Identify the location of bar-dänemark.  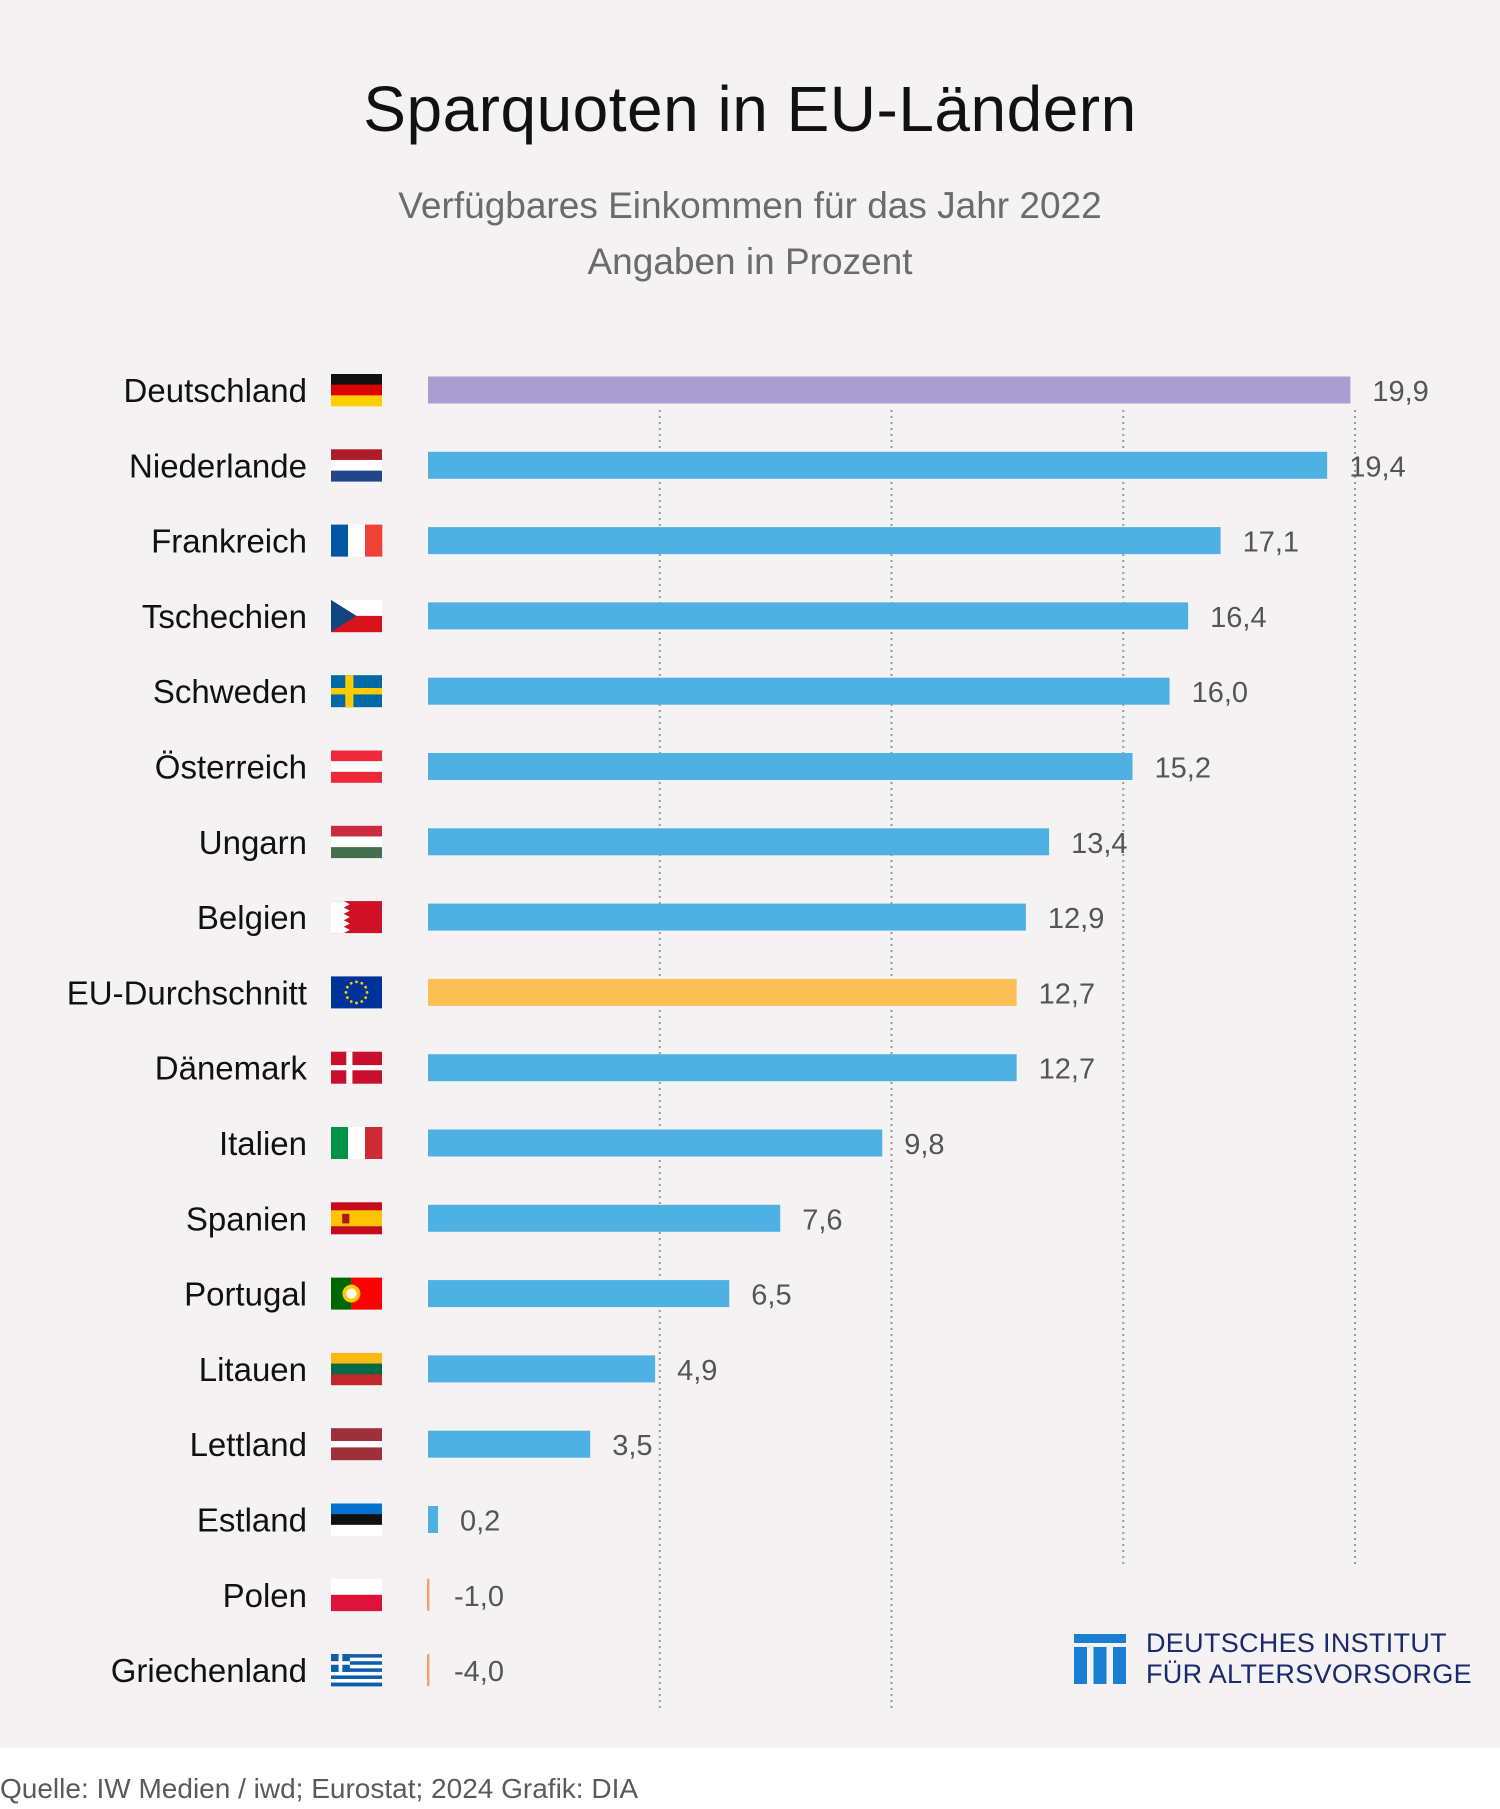
(722, 1068).